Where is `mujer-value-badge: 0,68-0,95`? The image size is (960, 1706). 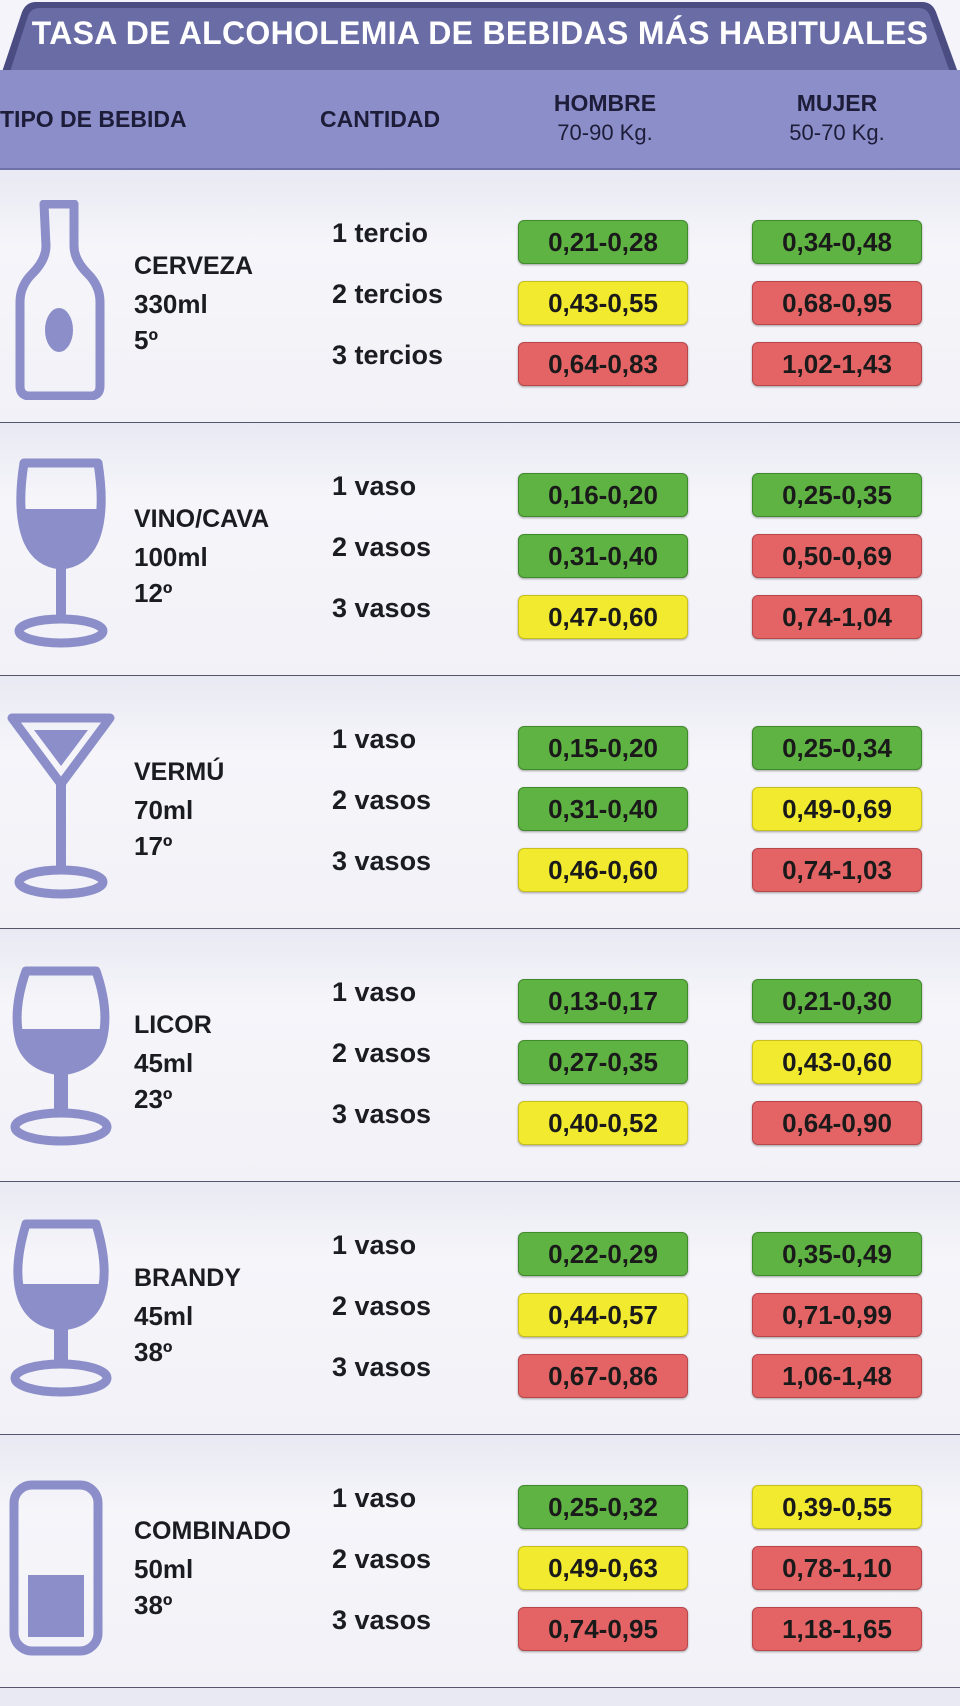 mujer-value-badge: 0,68-0,95 is located at coordinates (837, 303).